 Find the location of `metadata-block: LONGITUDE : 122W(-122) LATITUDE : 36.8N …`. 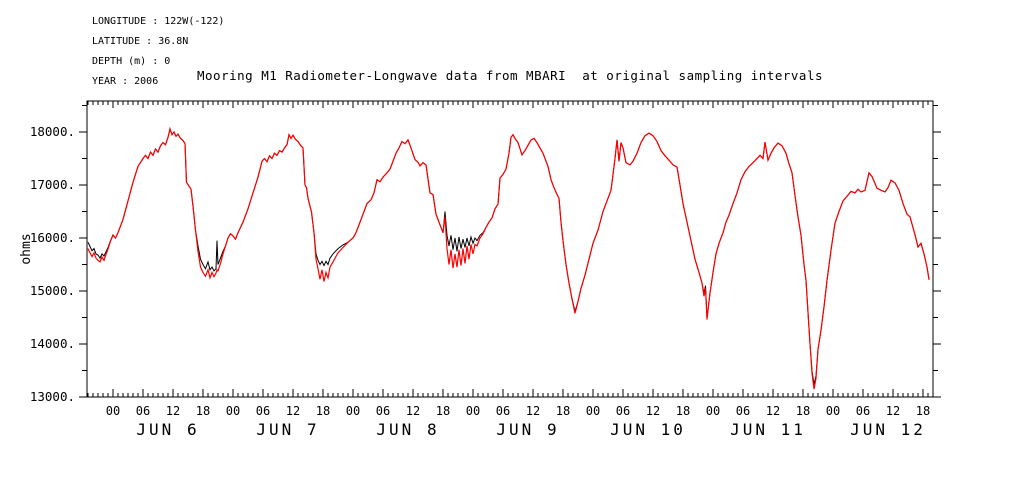

metadata-block: LONGITUDE : 122W(-122) LATITUDE : 36.8N … is located at coordinates (158, 52).